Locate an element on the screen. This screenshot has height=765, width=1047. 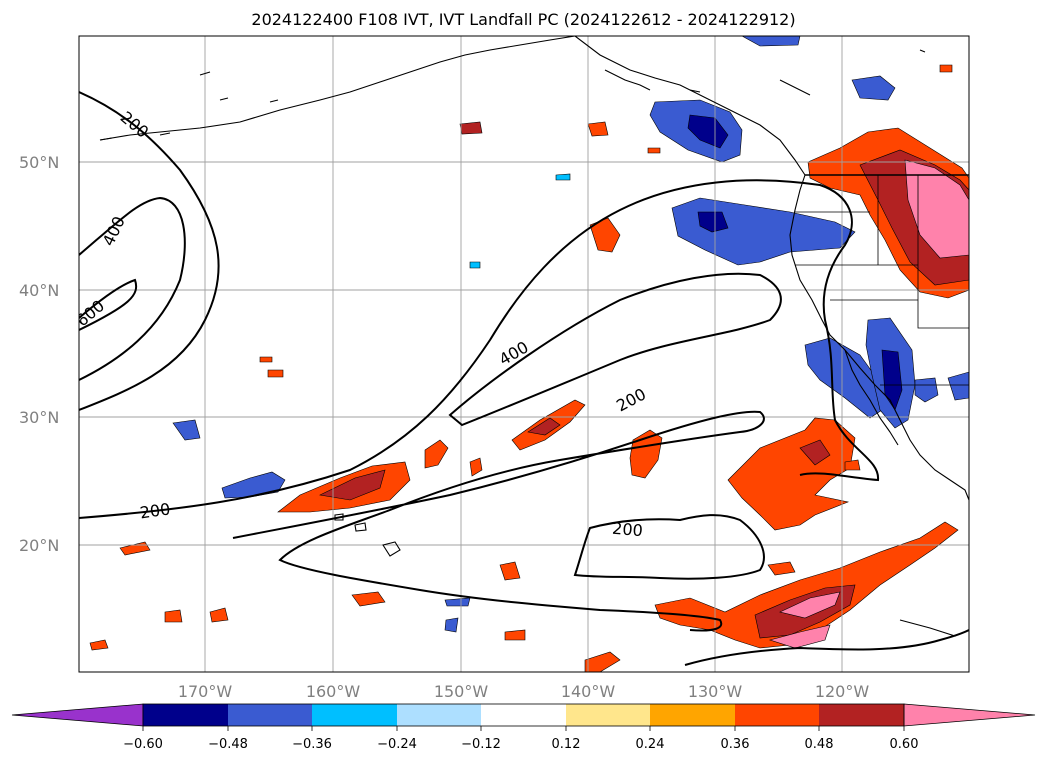
alaska-south-coast is located at coordinates (690, 106).